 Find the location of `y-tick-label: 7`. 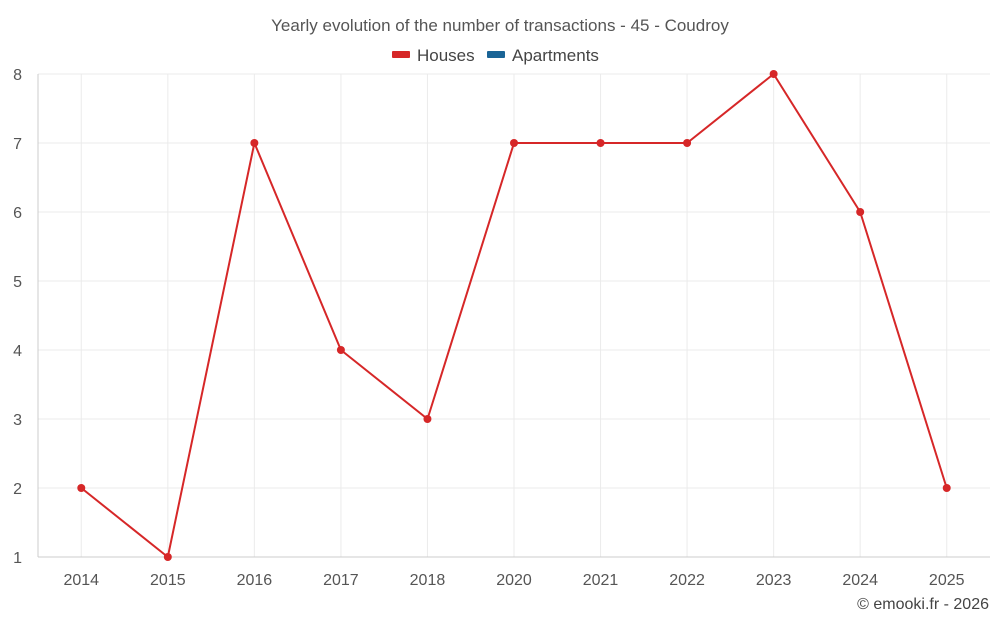

y-tick-label: 7 is located at coordinates (17, 144).